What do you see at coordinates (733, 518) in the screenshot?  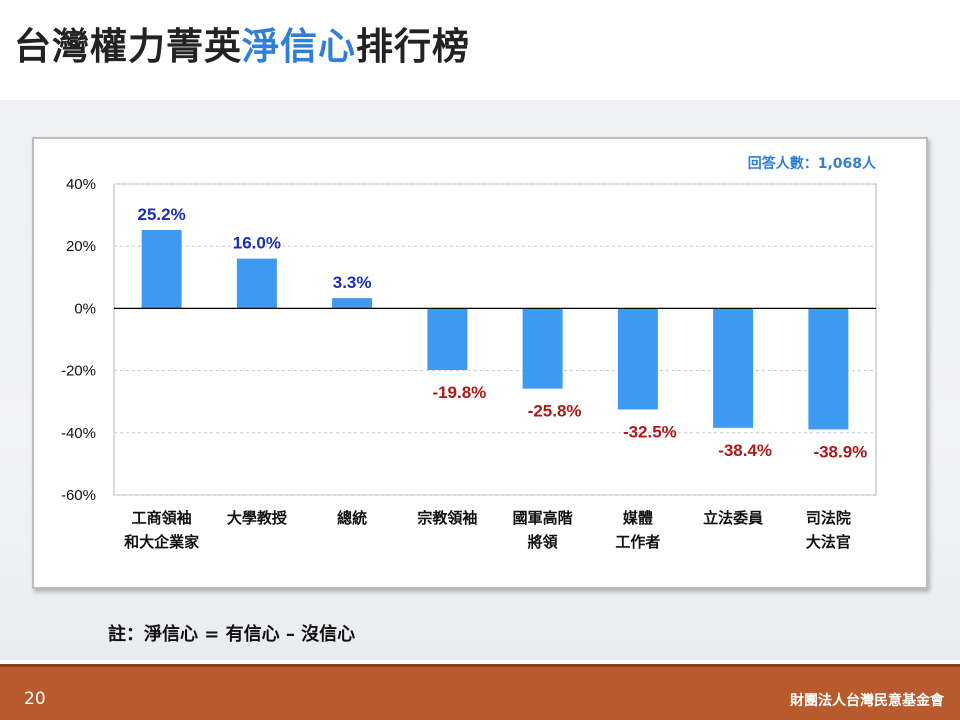 I see `category-label: 立法委員` at bounding box center [733, 518].